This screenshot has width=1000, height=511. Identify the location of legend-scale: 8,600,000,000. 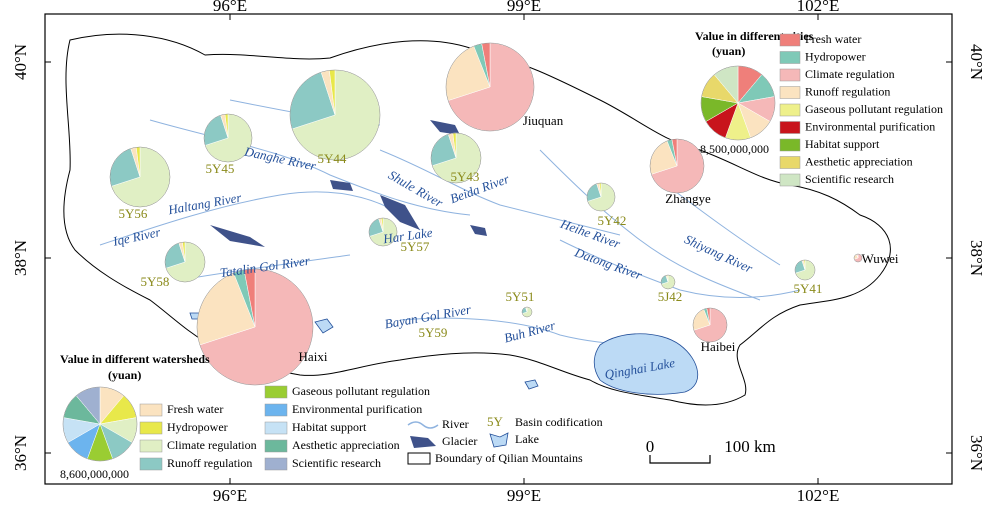
(94, 474).